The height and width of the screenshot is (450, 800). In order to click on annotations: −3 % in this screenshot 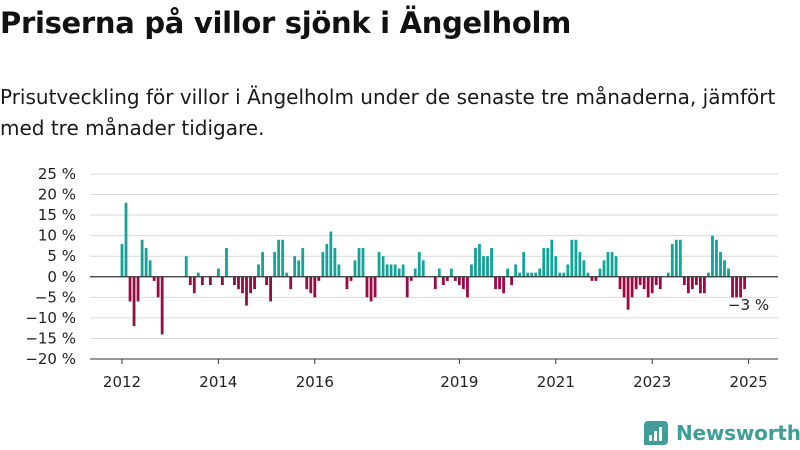, I will do `click(748, 305)`.